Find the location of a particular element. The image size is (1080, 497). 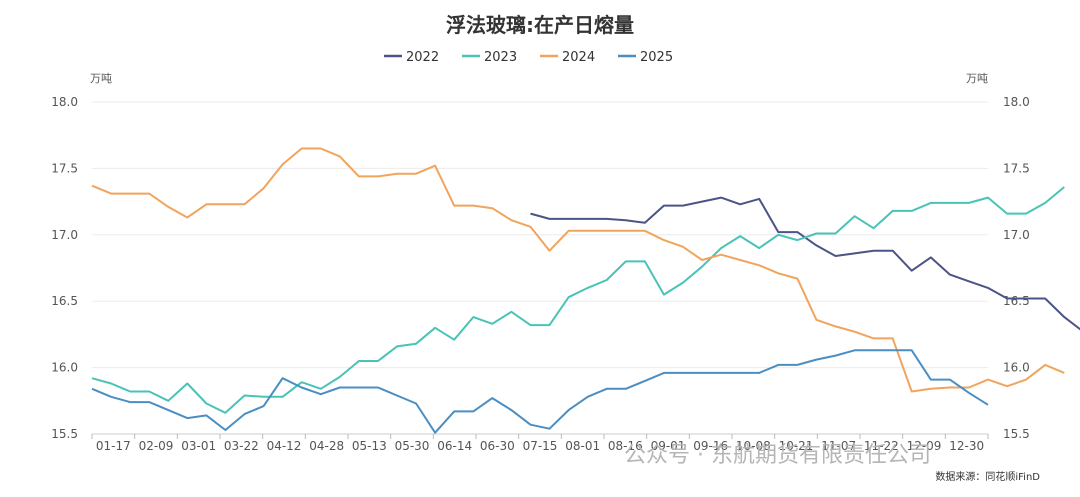

legend-item-2023: 2023 is located at coordinates (489, 57).